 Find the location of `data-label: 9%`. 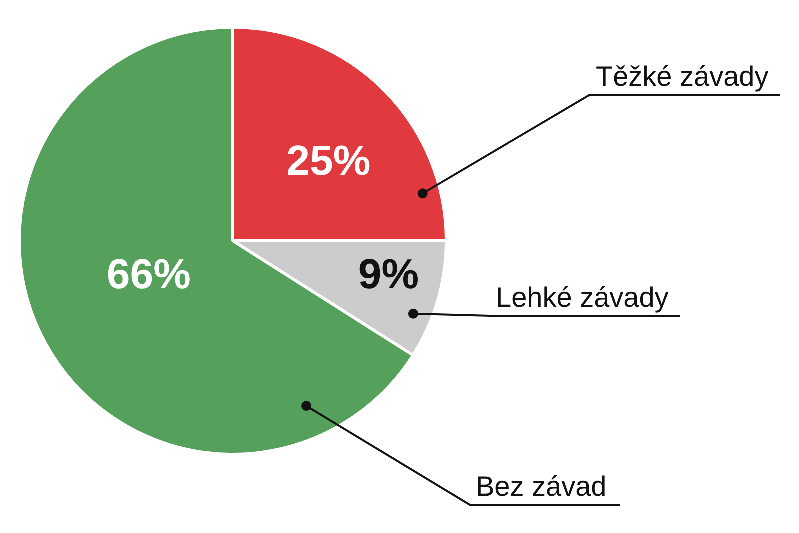

data-label: 9% is located at coordinates (389, 274).